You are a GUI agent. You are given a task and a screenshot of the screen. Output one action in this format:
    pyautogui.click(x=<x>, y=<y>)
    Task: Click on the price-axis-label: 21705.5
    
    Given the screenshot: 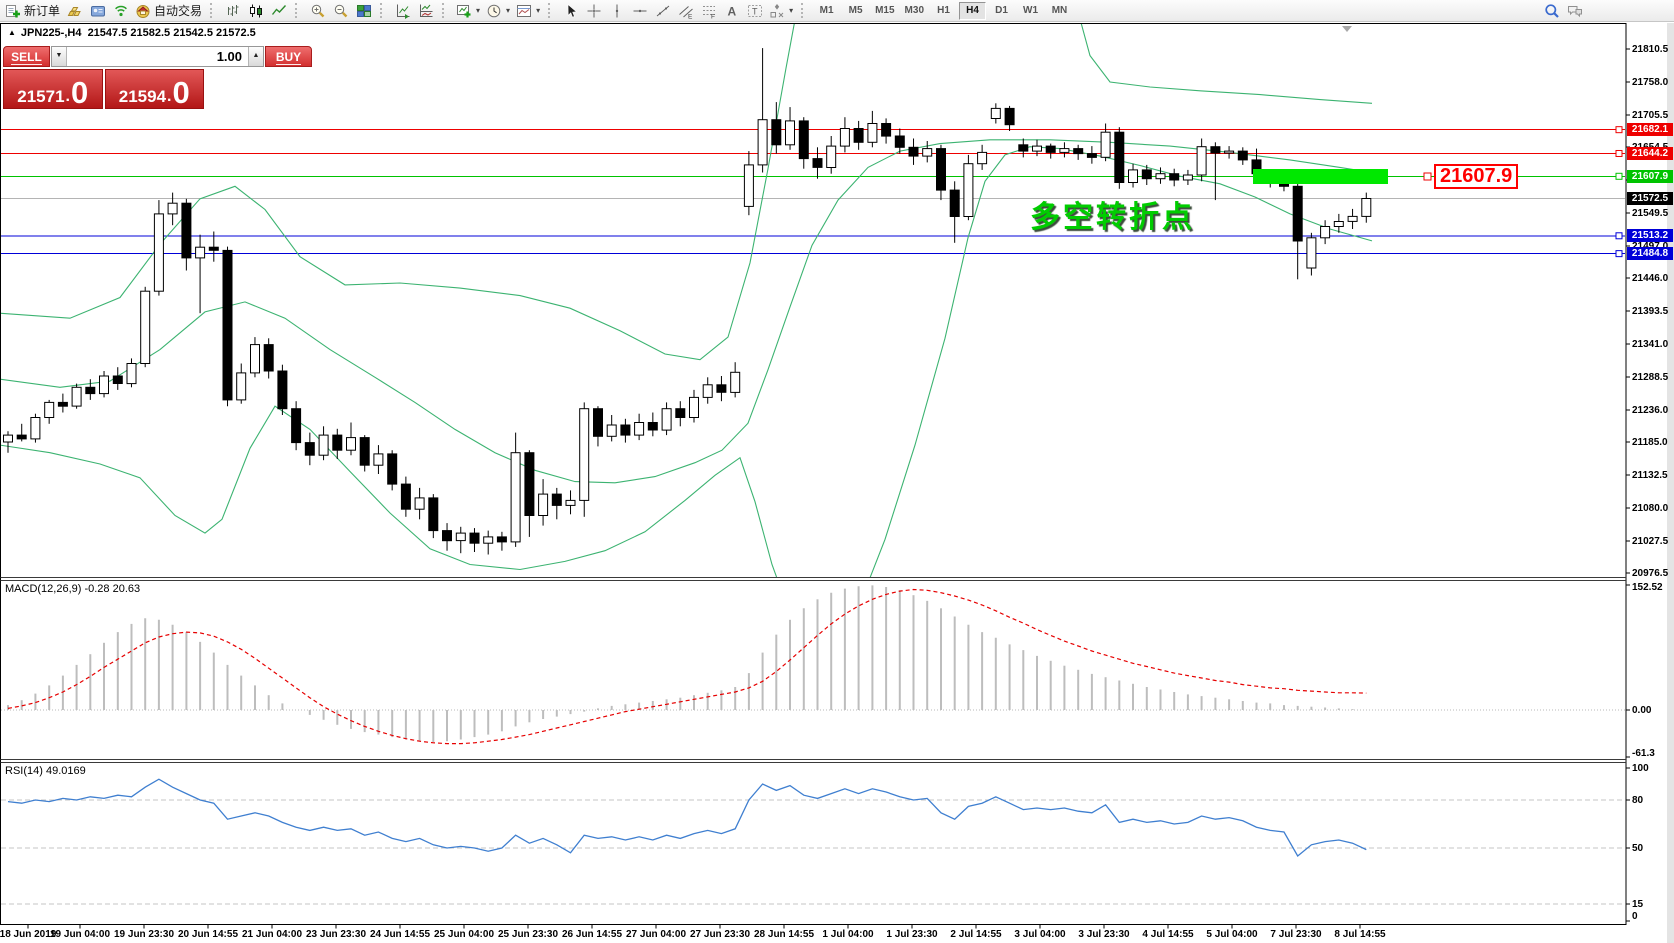 What is the action you would take?
    pyautogui.click(x=1650, y=115)
    